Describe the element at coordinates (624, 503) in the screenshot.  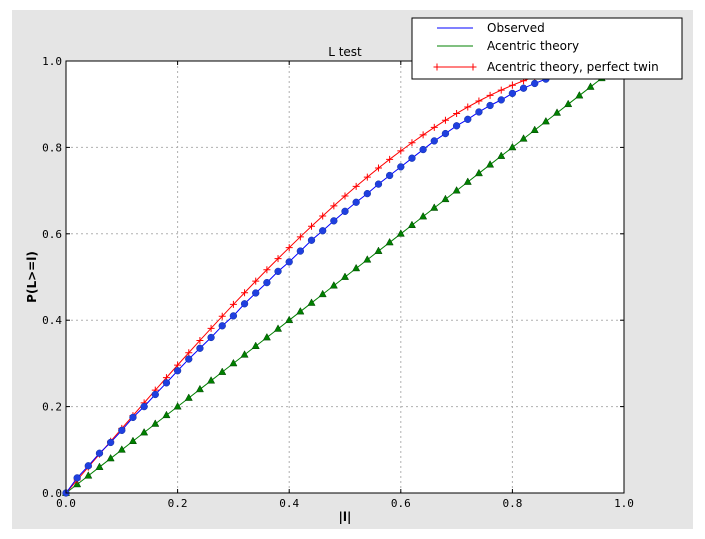
I see `x-tick-label: 1.0` at that location.